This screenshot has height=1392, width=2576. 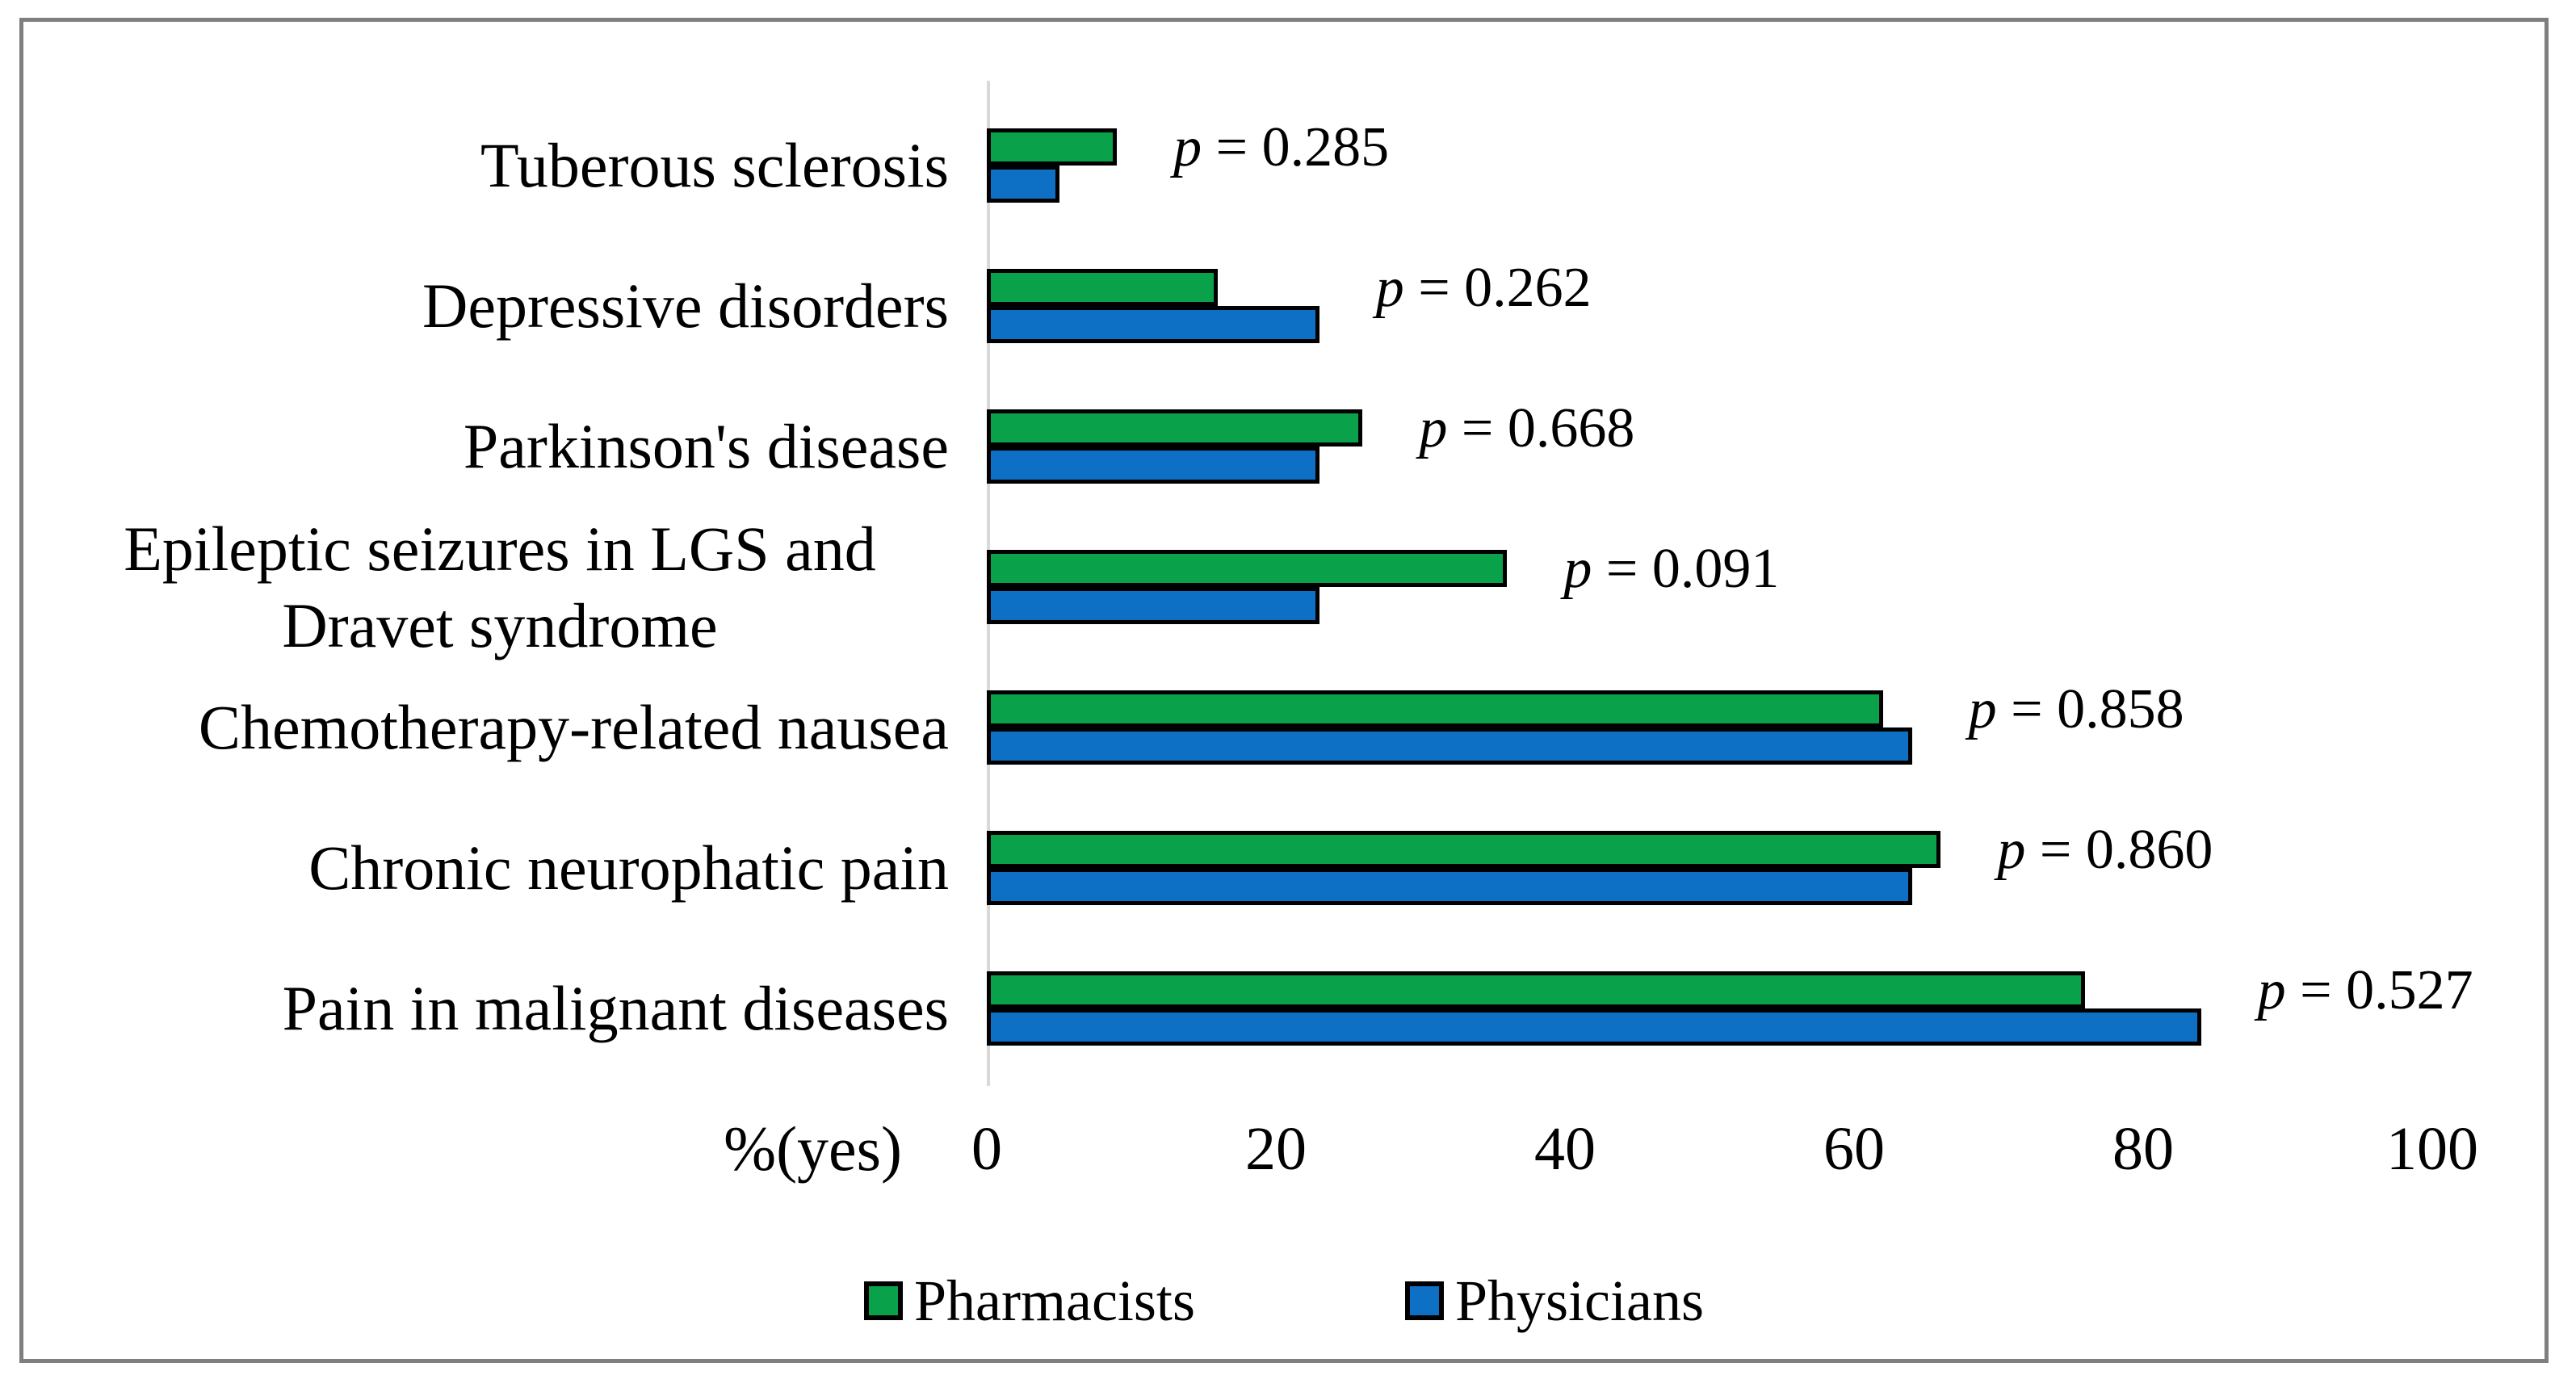 I want to click on x-tick-label: 20, so click(x=1276, y=1149).